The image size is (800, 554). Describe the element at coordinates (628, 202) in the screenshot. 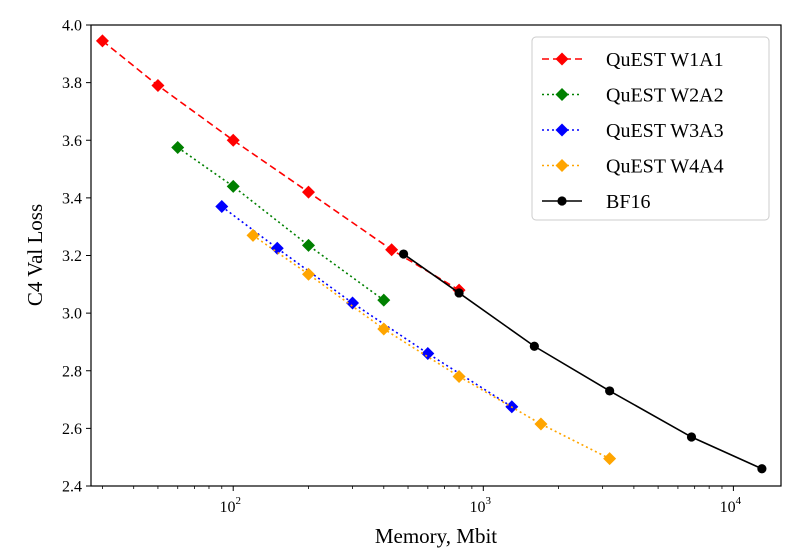

I see `legend-label: BF16` at that location.